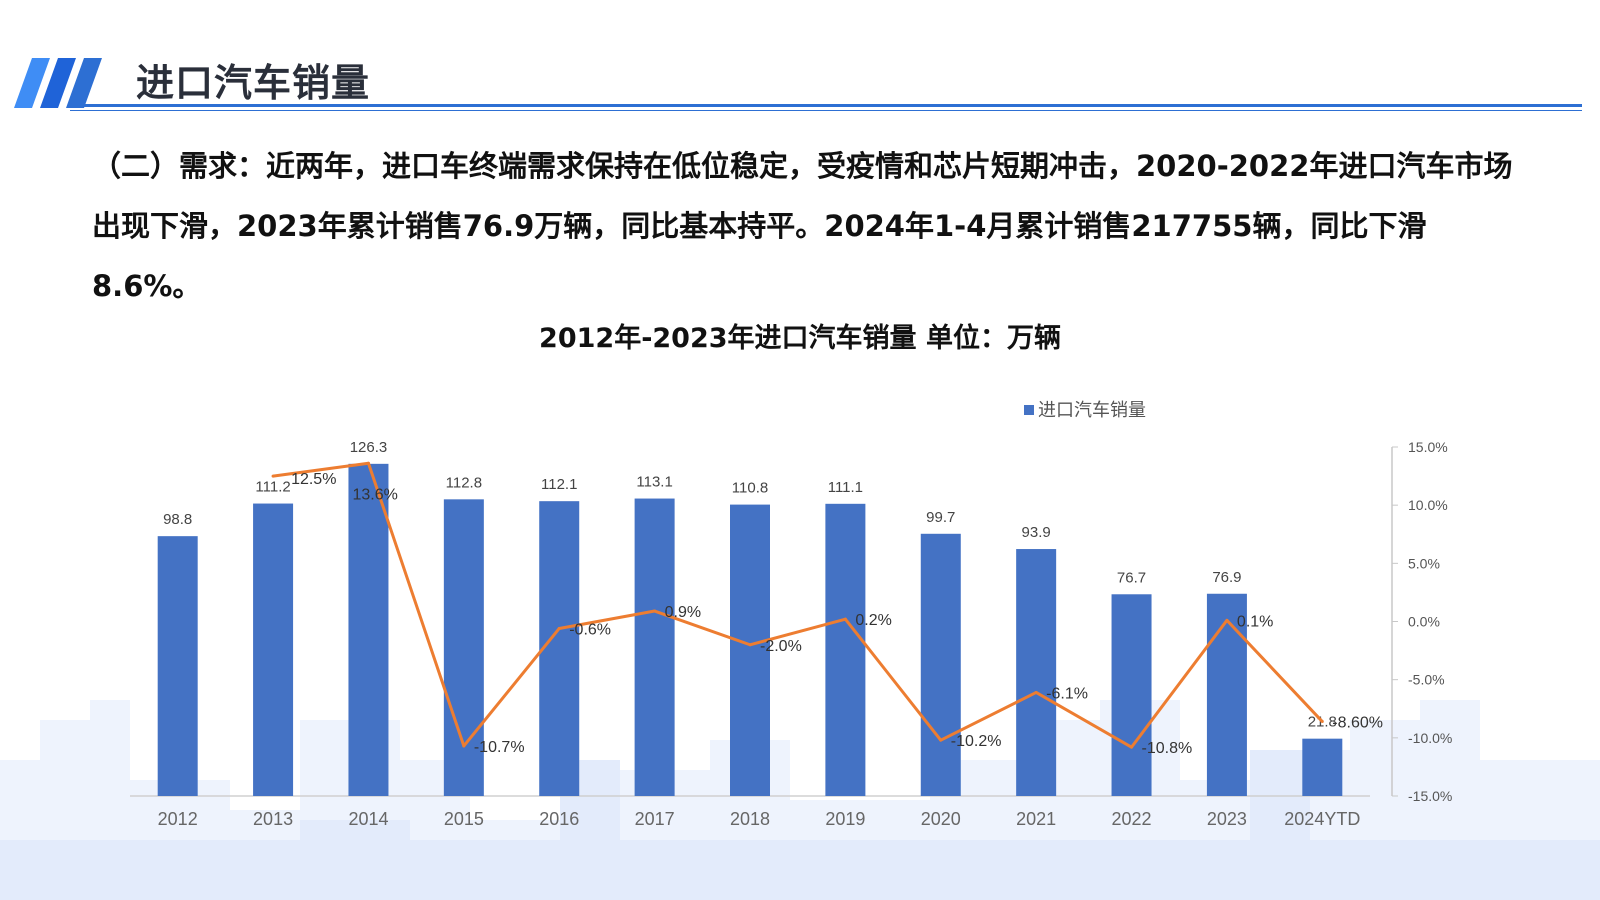 The image size is (1600, 900). What do you see at coordinates (177, 519) in the screenshot?
I see `bar-value-label: 98.8` at bounding box center [177, 519].